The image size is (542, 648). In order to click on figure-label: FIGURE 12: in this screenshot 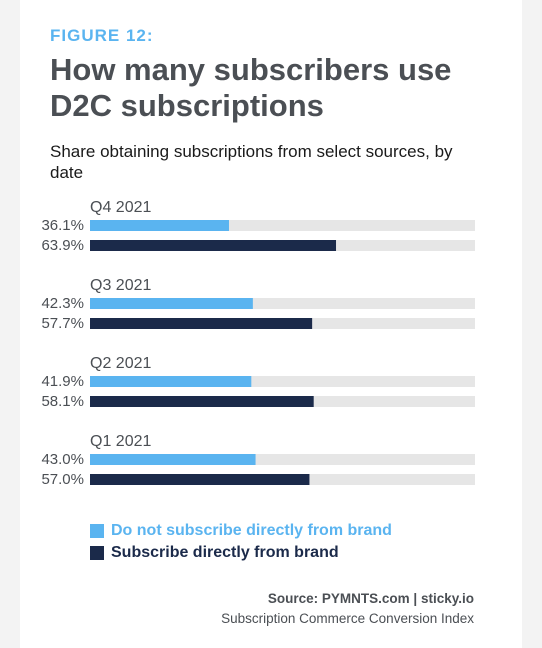, I will do `click(102, 35)`.